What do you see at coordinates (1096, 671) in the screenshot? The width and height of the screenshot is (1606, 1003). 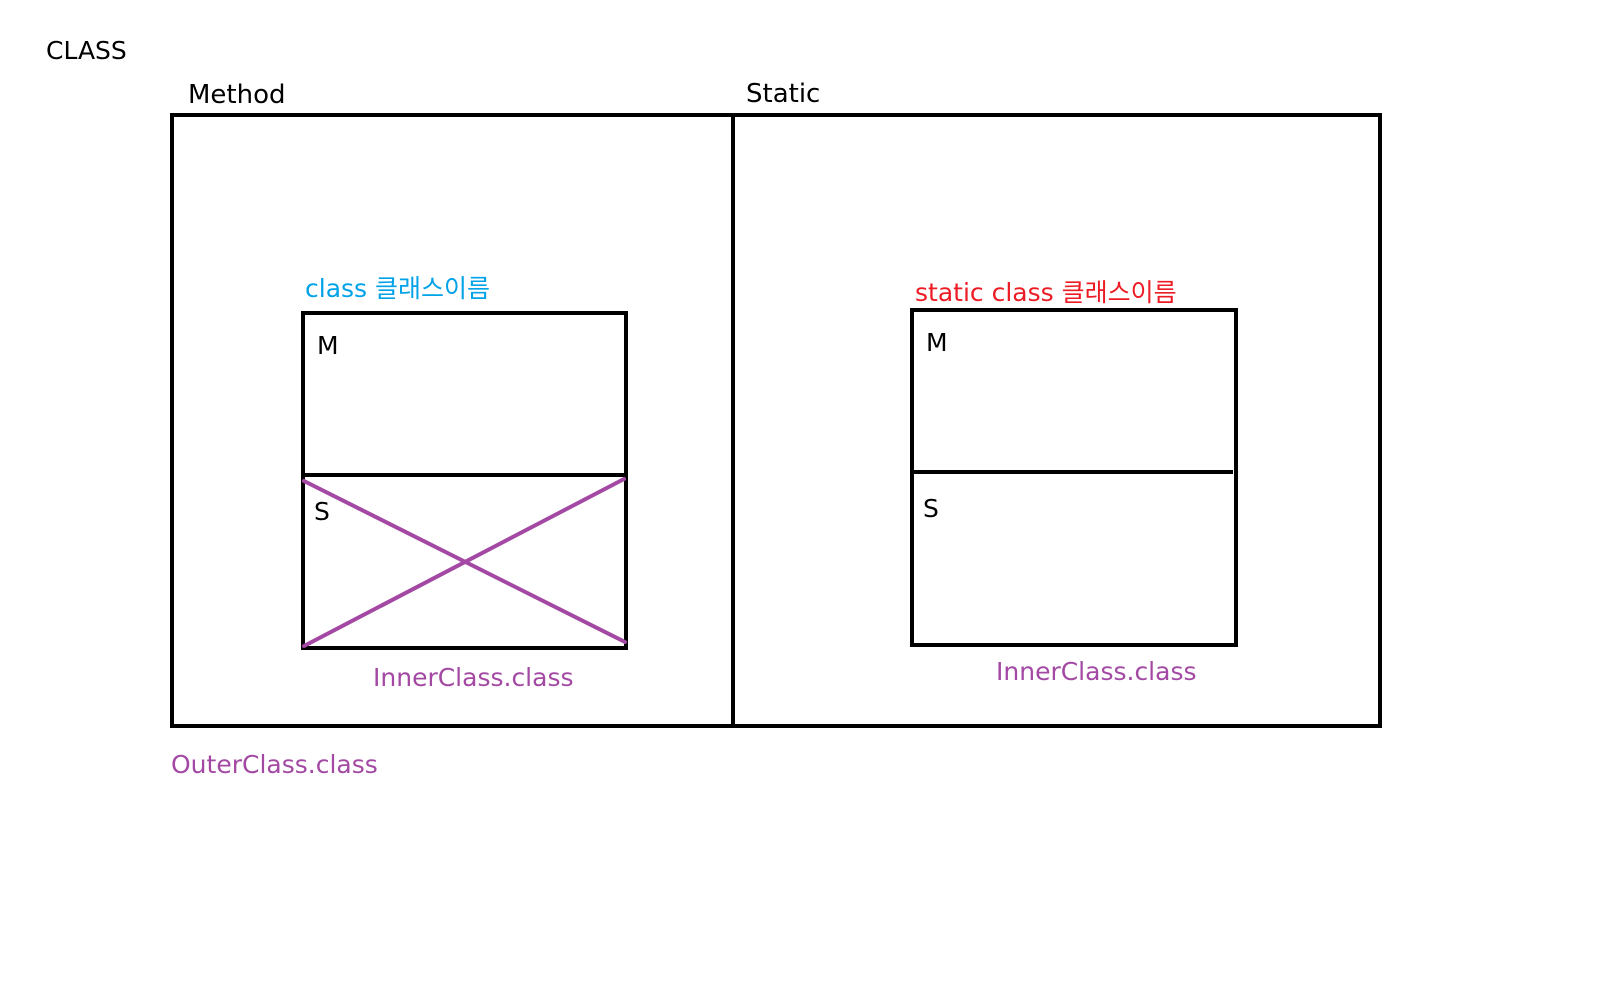 I see `static-inner-filename: InnerClass.class` at bounding box center [1096, 671].